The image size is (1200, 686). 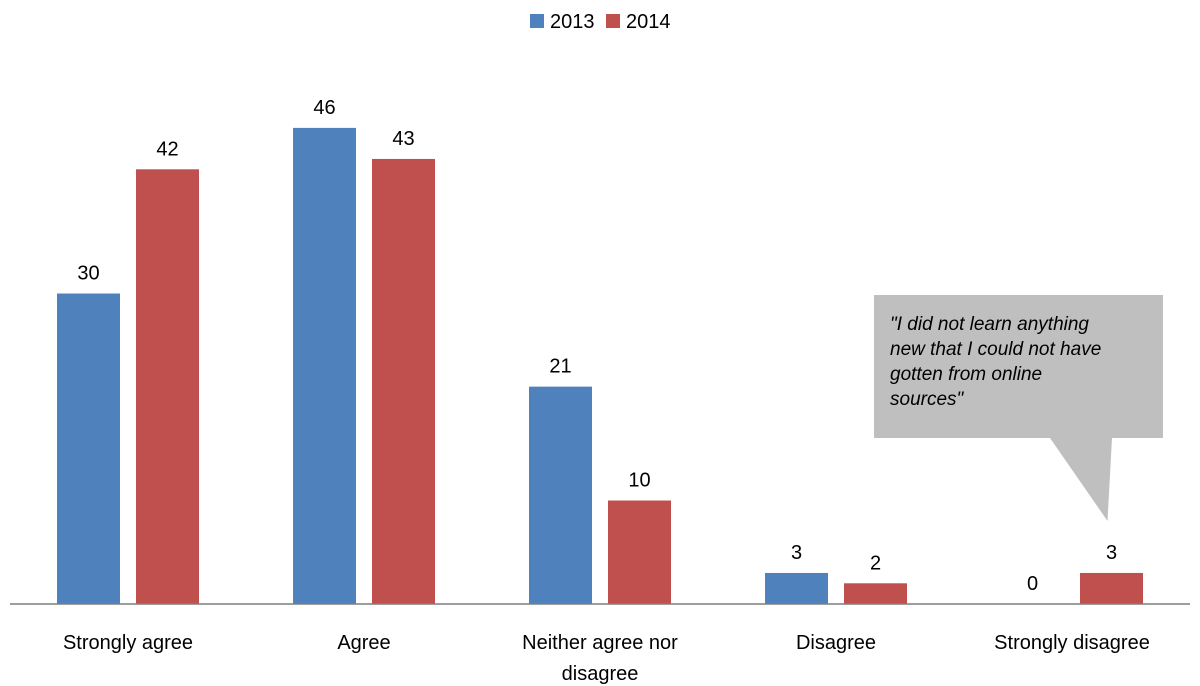 I want to click on legend-label-2014: 2014, so click(x=648, y=22).